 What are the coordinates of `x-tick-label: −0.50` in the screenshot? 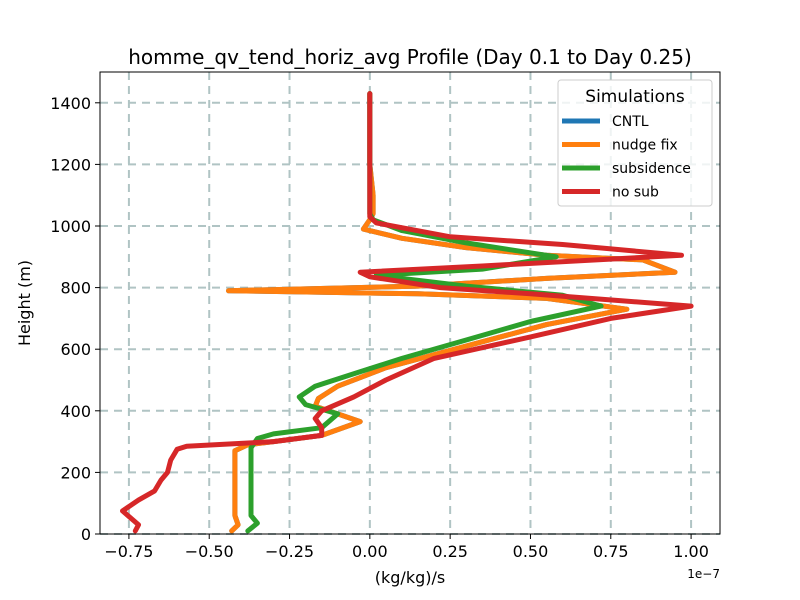 It's located at (209, 551).